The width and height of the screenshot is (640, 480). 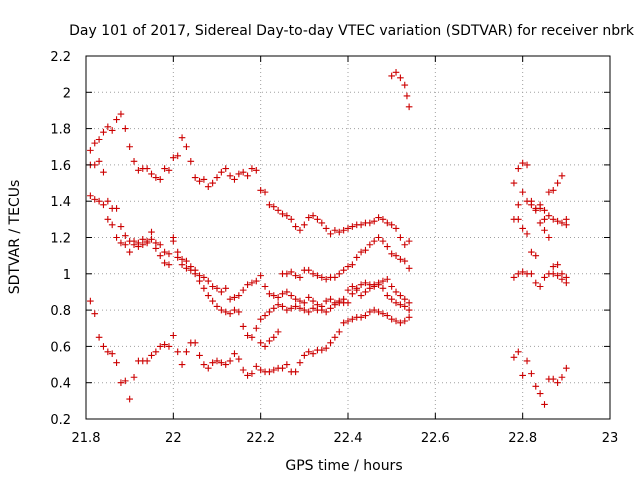 I want to click on y-tick-label: 1.4, so click(x=60, y=202).